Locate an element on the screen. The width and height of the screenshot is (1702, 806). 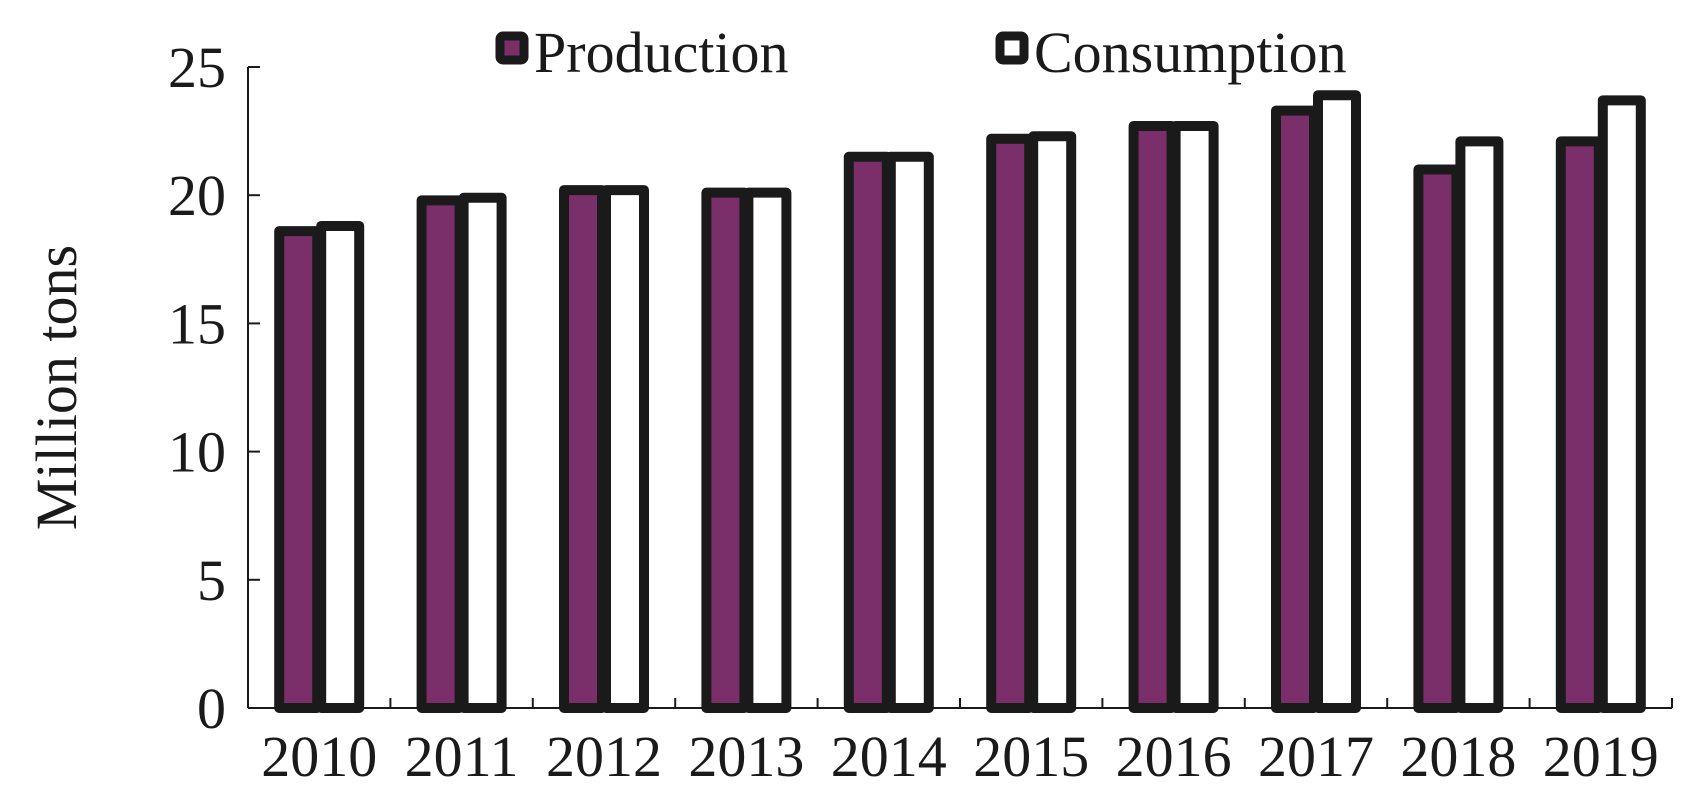
bar-production-2015 is located at coordinates (1010, 423).